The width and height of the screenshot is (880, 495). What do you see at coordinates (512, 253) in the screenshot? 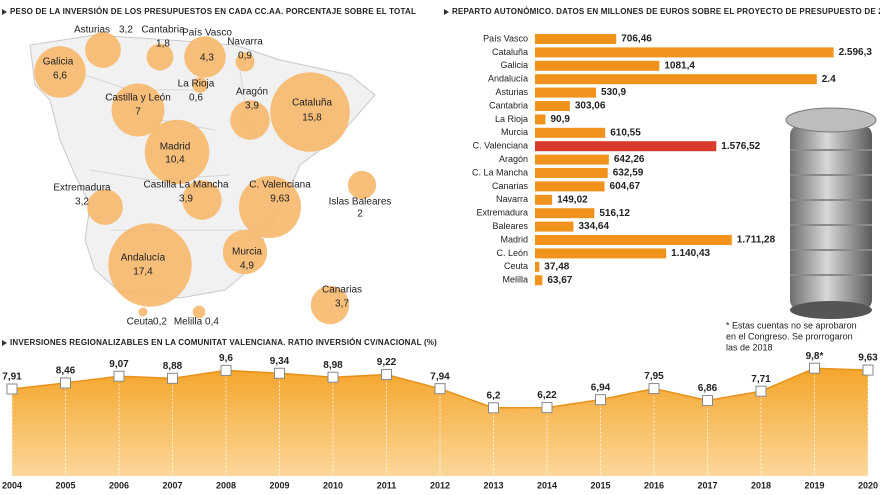
I see `bar-label: C. León` at bounding box center [512, 253].